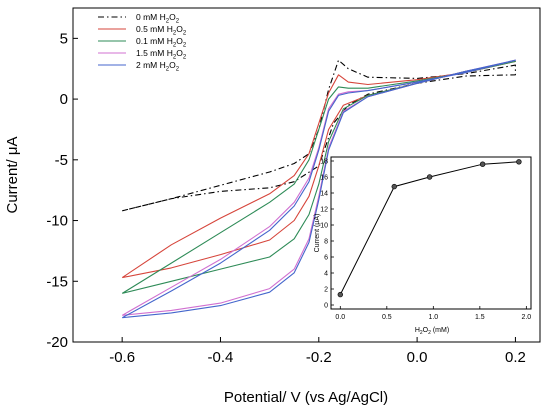  I want to click on inset-y-tick-label: 4, so click(326, 274).